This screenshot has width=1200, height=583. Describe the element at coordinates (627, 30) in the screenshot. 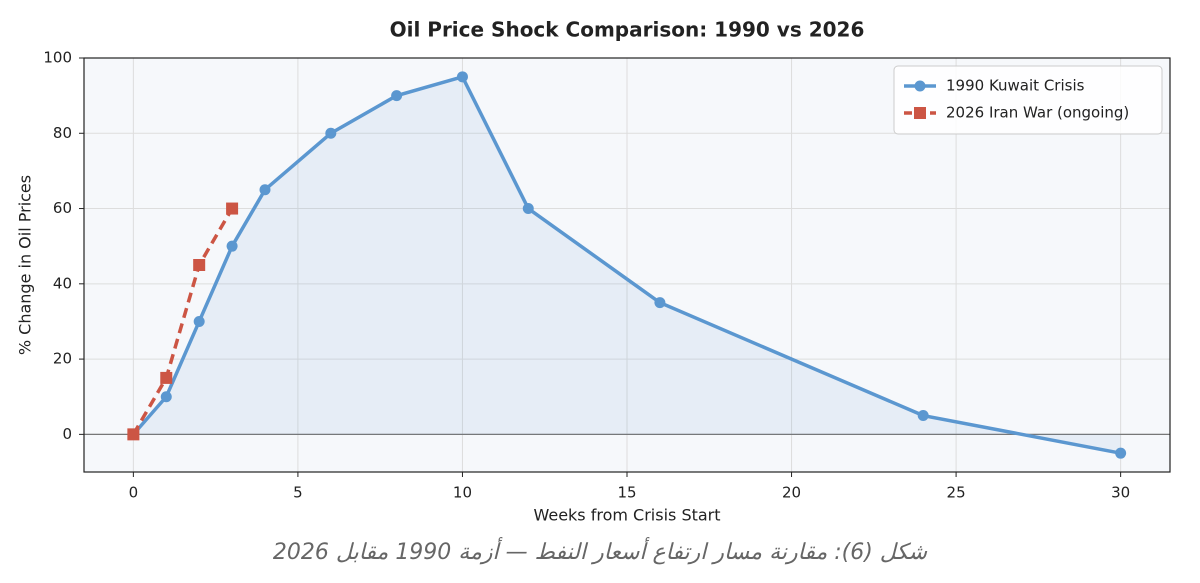

I see `chart-title: Oil Price Shock Comparison: 1990 vs 2026` at that location.